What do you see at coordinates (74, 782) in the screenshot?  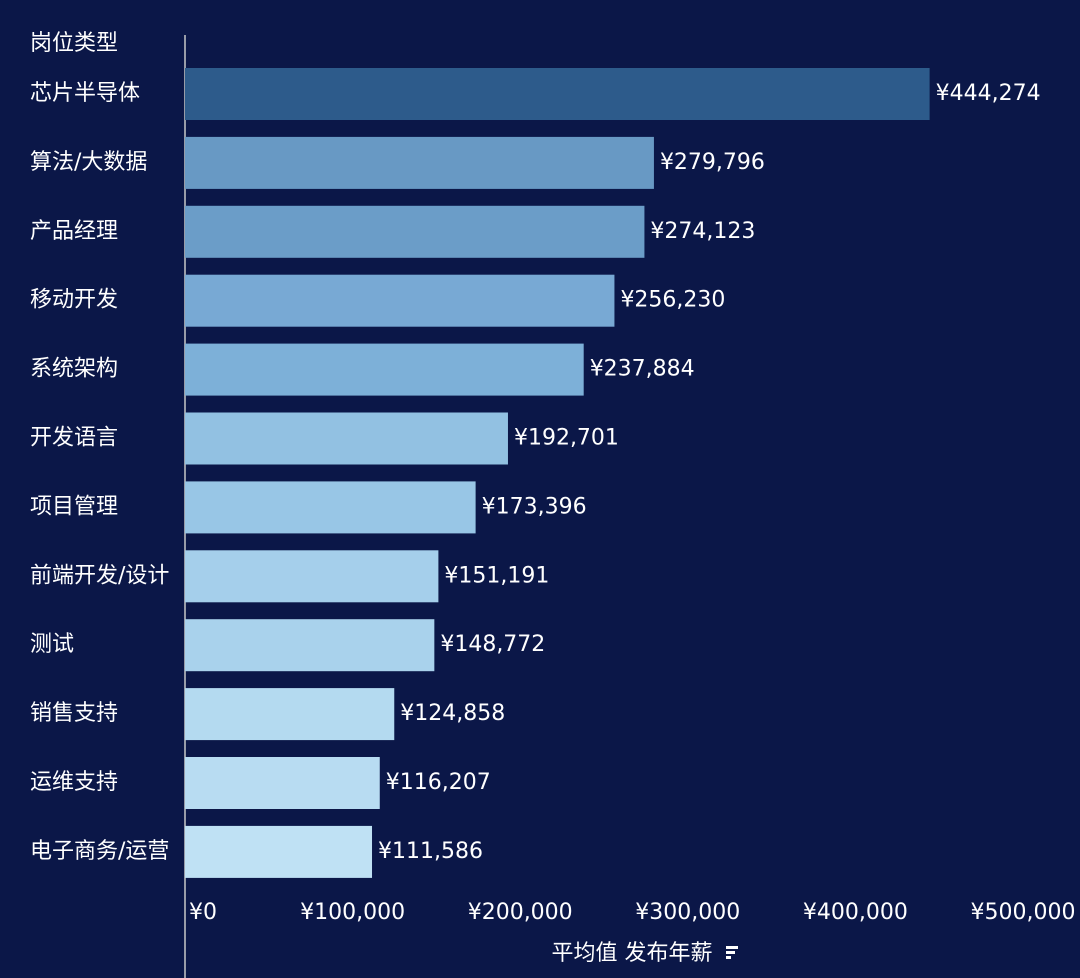 I see `y-tick-label: 运维支持` at bounding box center [74, 782].